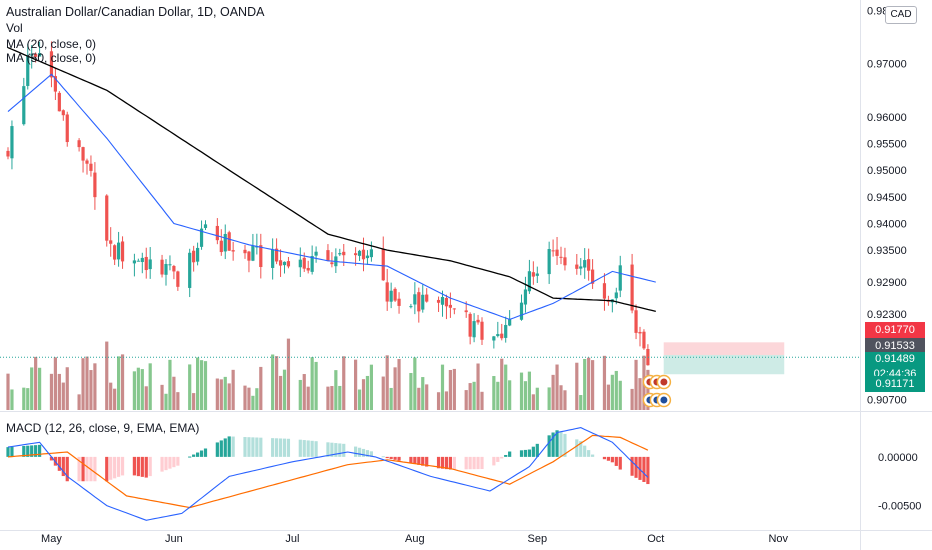 The height and width of the screenshot is (550, 932). Describe the element at coordinates (901, 15) in the screenshot. I see `currency-button: CAD` at that location.